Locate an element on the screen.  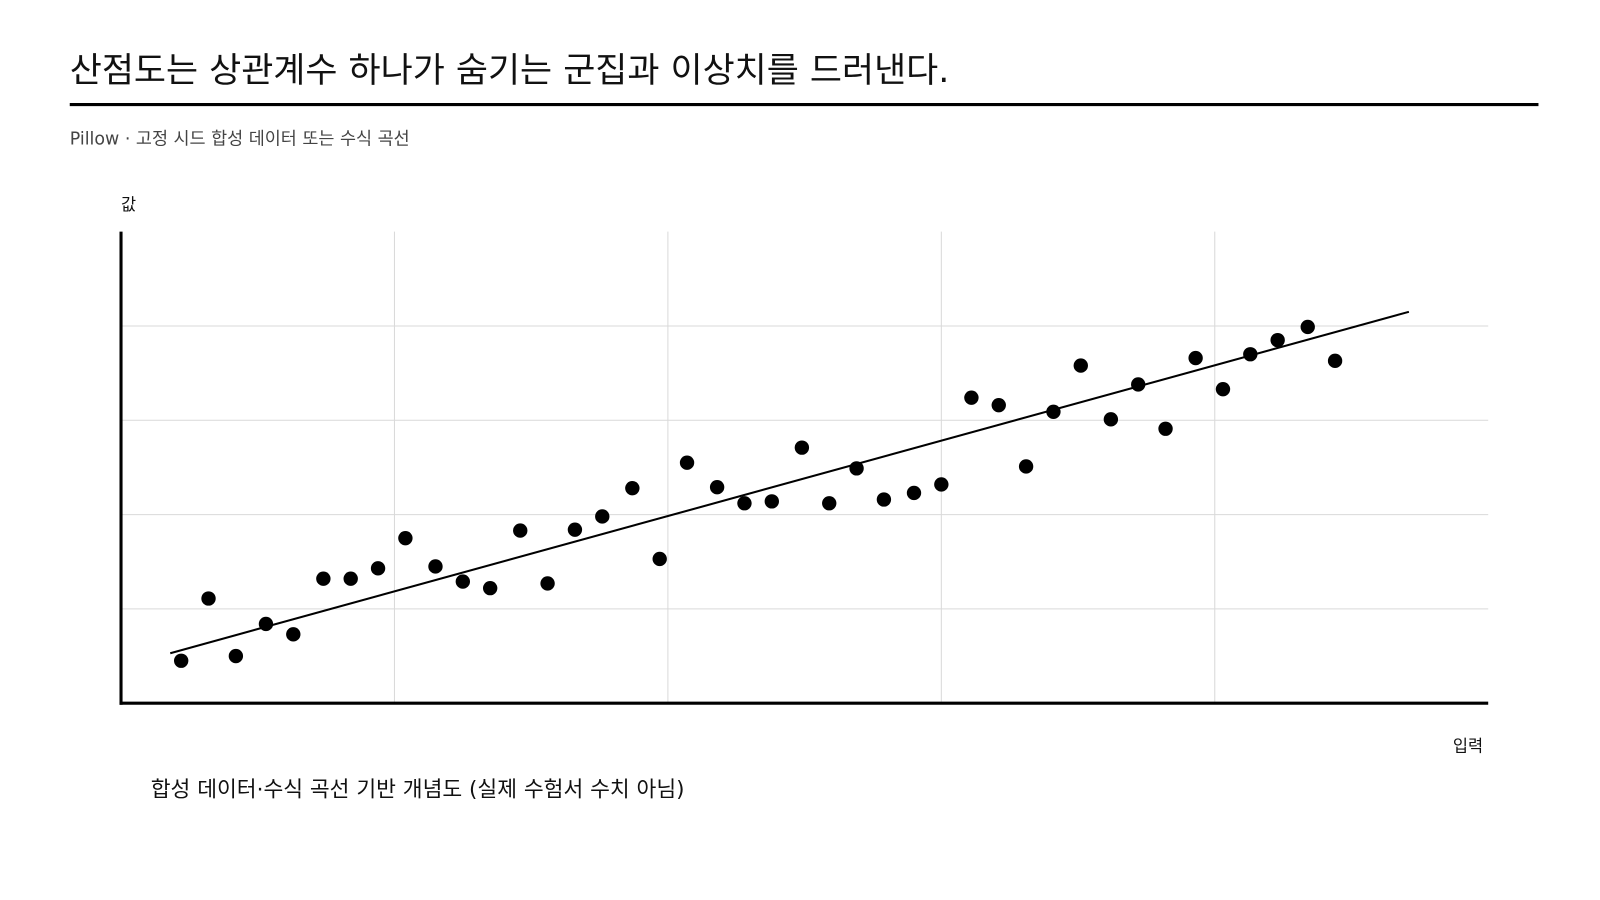
subtitle: Pillow · 고정 시드 합성 데이터 또는 수식 곡선 is located at coordinates (240, 140).